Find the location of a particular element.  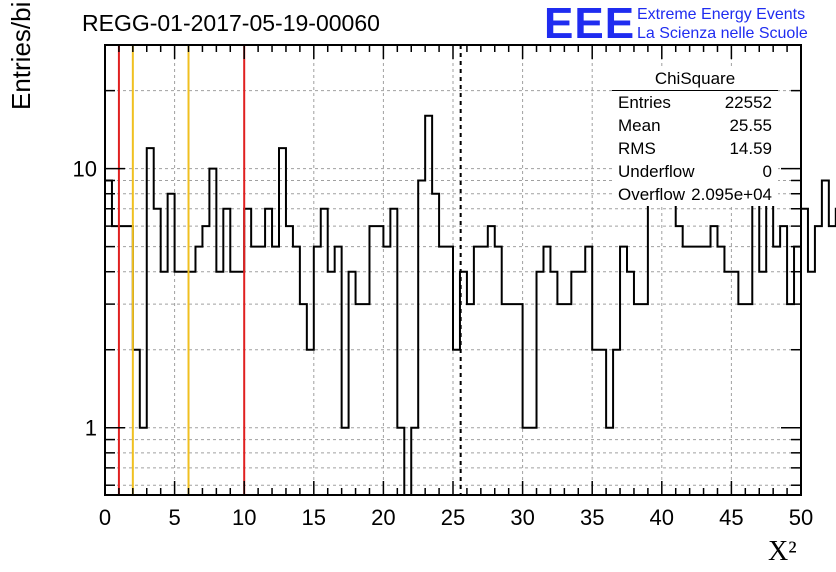

x-tick-label: 40 is located at coordinates (662, 517).